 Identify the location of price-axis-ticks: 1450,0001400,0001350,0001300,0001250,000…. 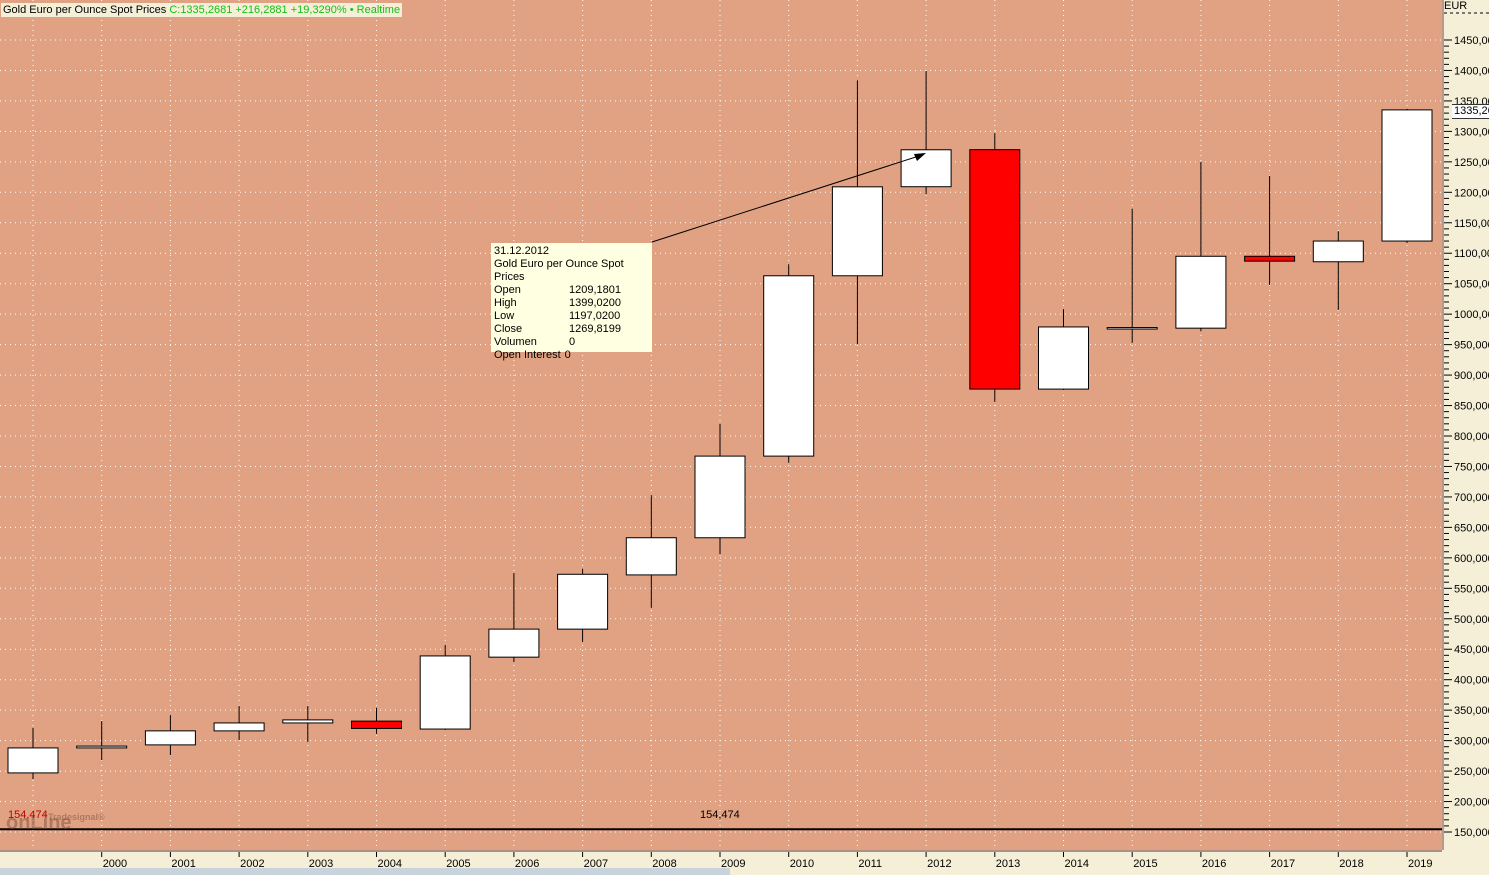
(1466, 425).